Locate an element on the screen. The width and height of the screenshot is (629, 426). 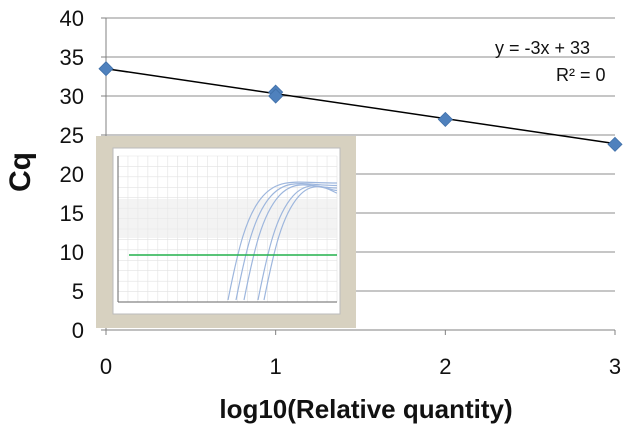
y-tick-label: 5 is located at coordinates (78, 291).